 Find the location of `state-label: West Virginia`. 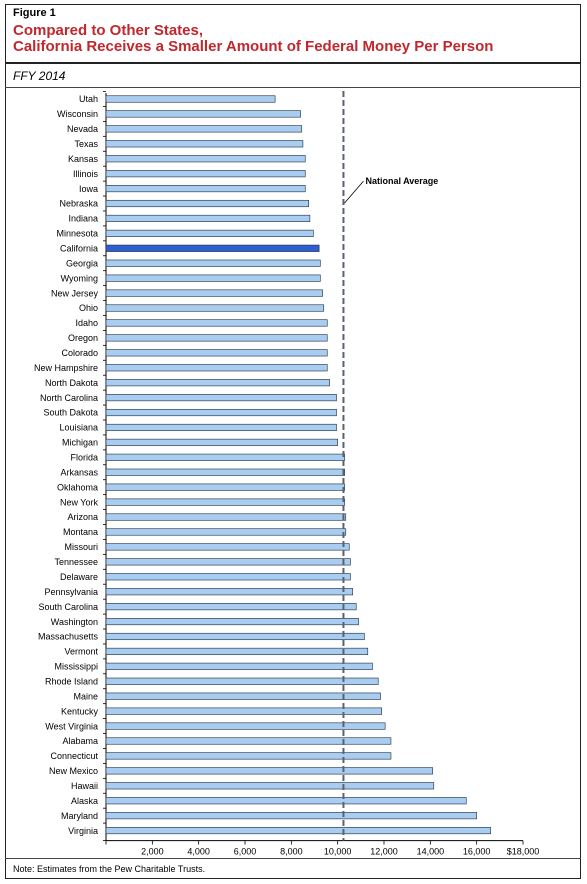

state-label: West Virginia is located at coordinates (71, 726).